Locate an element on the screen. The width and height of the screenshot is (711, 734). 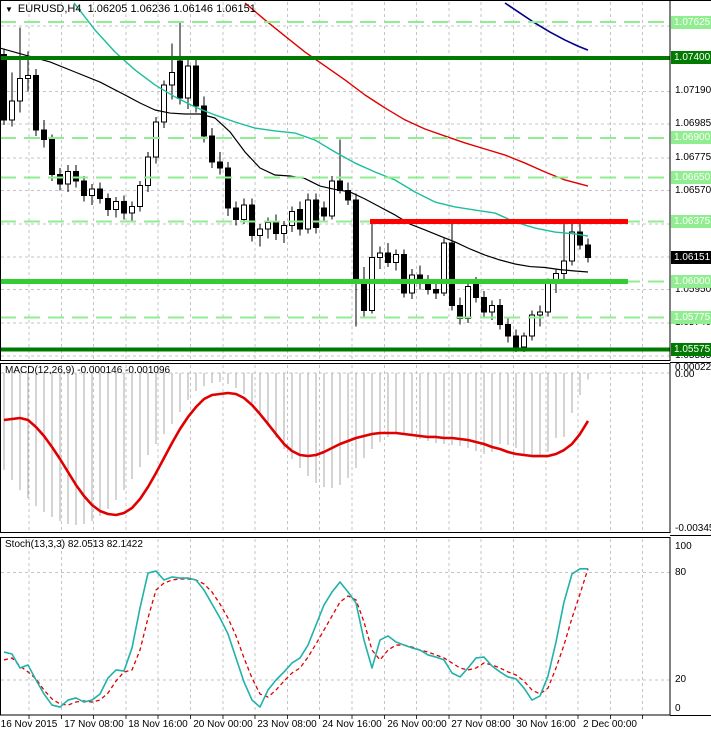
macd-axis-label: 0.000221 is located at coordinates (693, 367).